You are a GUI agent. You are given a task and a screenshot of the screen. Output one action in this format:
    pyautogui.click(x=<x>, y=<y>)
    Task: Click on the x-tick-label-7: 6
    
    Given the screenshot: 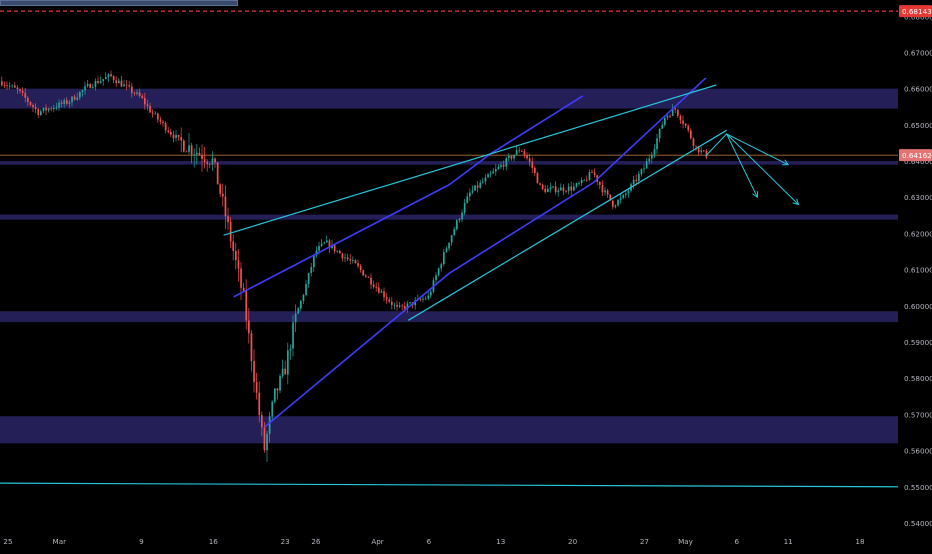 What is the action you would take?
    pyautogui.click(x=429, y=541)
    